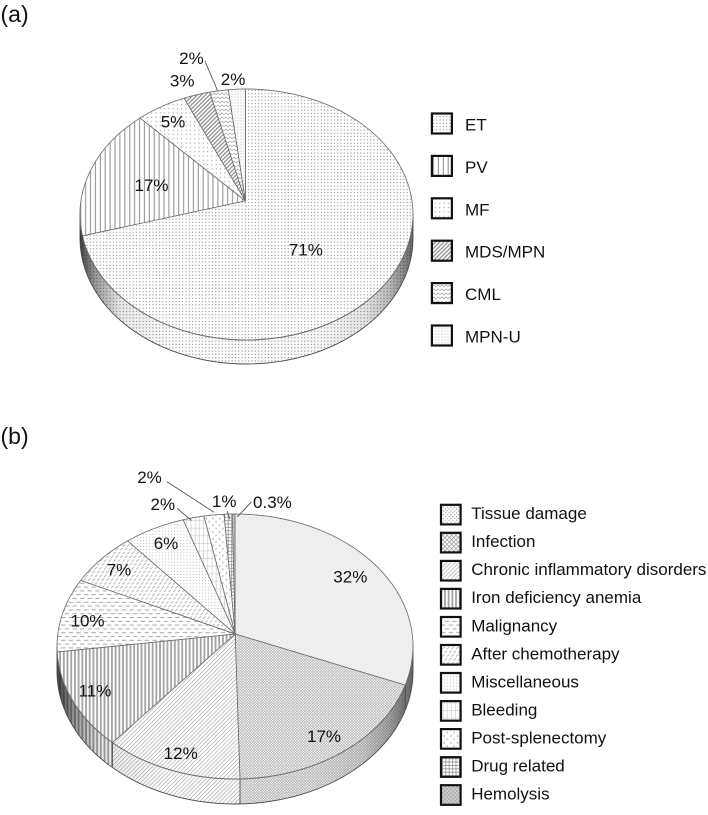 This screenshot has width=708, height=815. I want to click on svg-text: Tissue damage, so click(529, 513).